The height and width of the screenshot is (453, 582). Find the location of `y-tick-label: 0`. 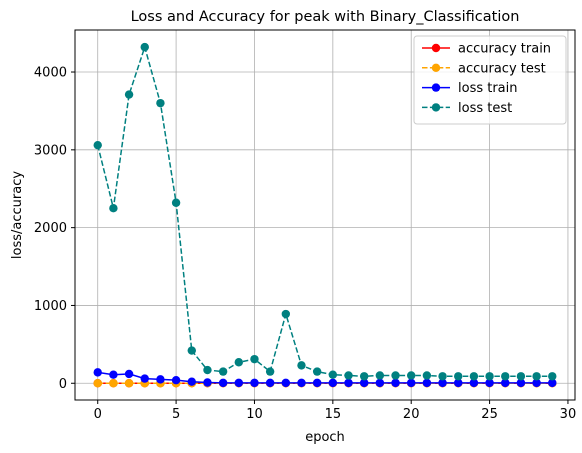

y-tick-label: 0 is located at coordinates (63, 384).